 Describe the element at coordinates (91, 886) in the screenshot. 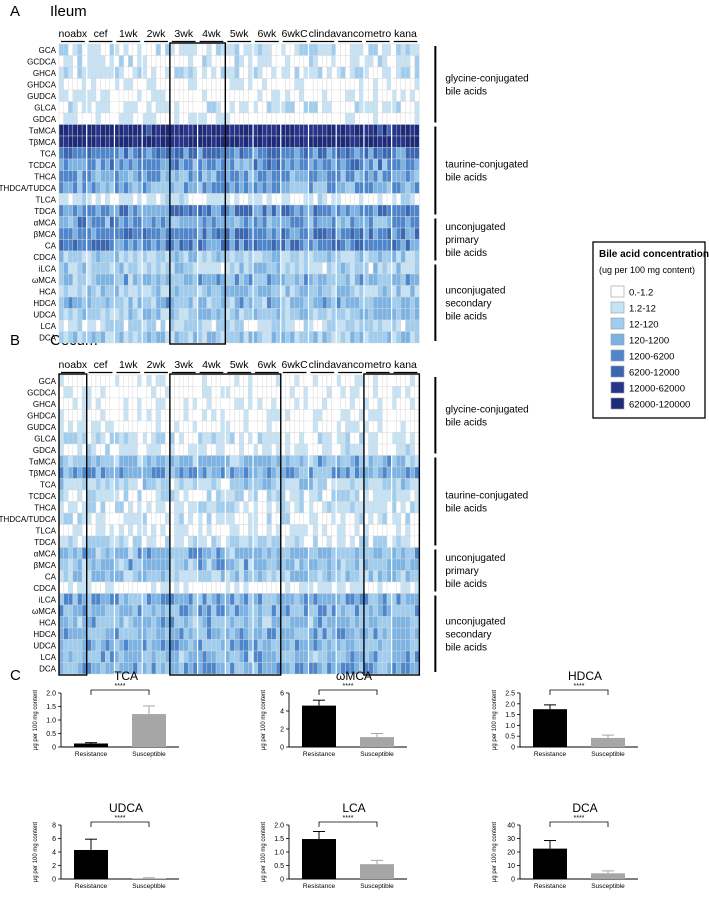

I see `category-label: Resistance` at that location.